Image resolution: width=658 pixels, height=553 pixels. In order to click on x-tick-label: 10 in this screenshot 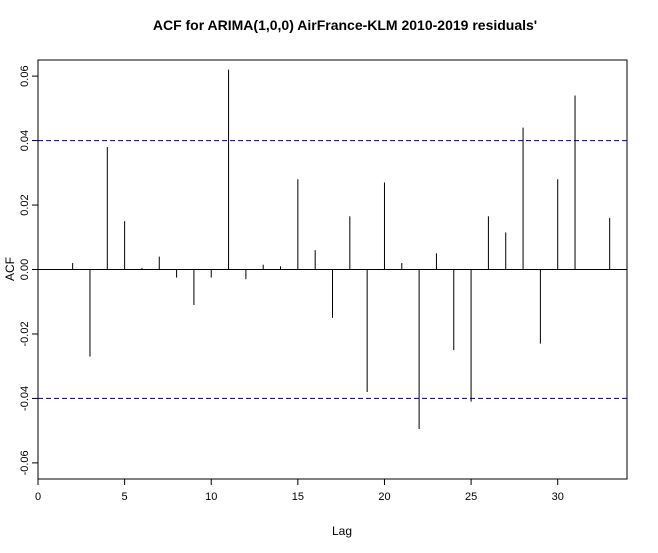, I will do `click(211, 497)`.